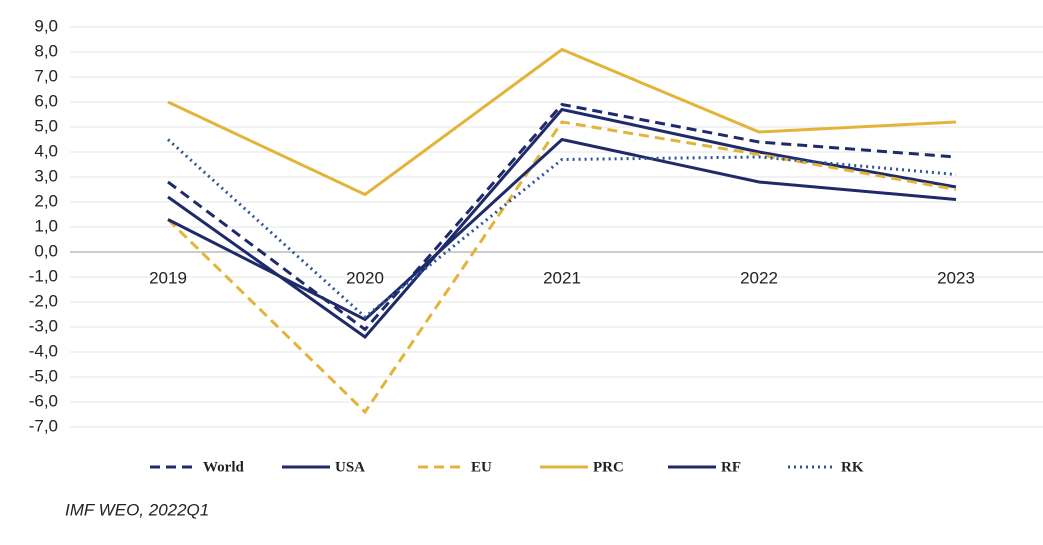 This screenshot has width=1043, height=545. Describe the element at coordinates (43, 350) in the screenshot. I see `y-tick-label: -4,0` at that location.